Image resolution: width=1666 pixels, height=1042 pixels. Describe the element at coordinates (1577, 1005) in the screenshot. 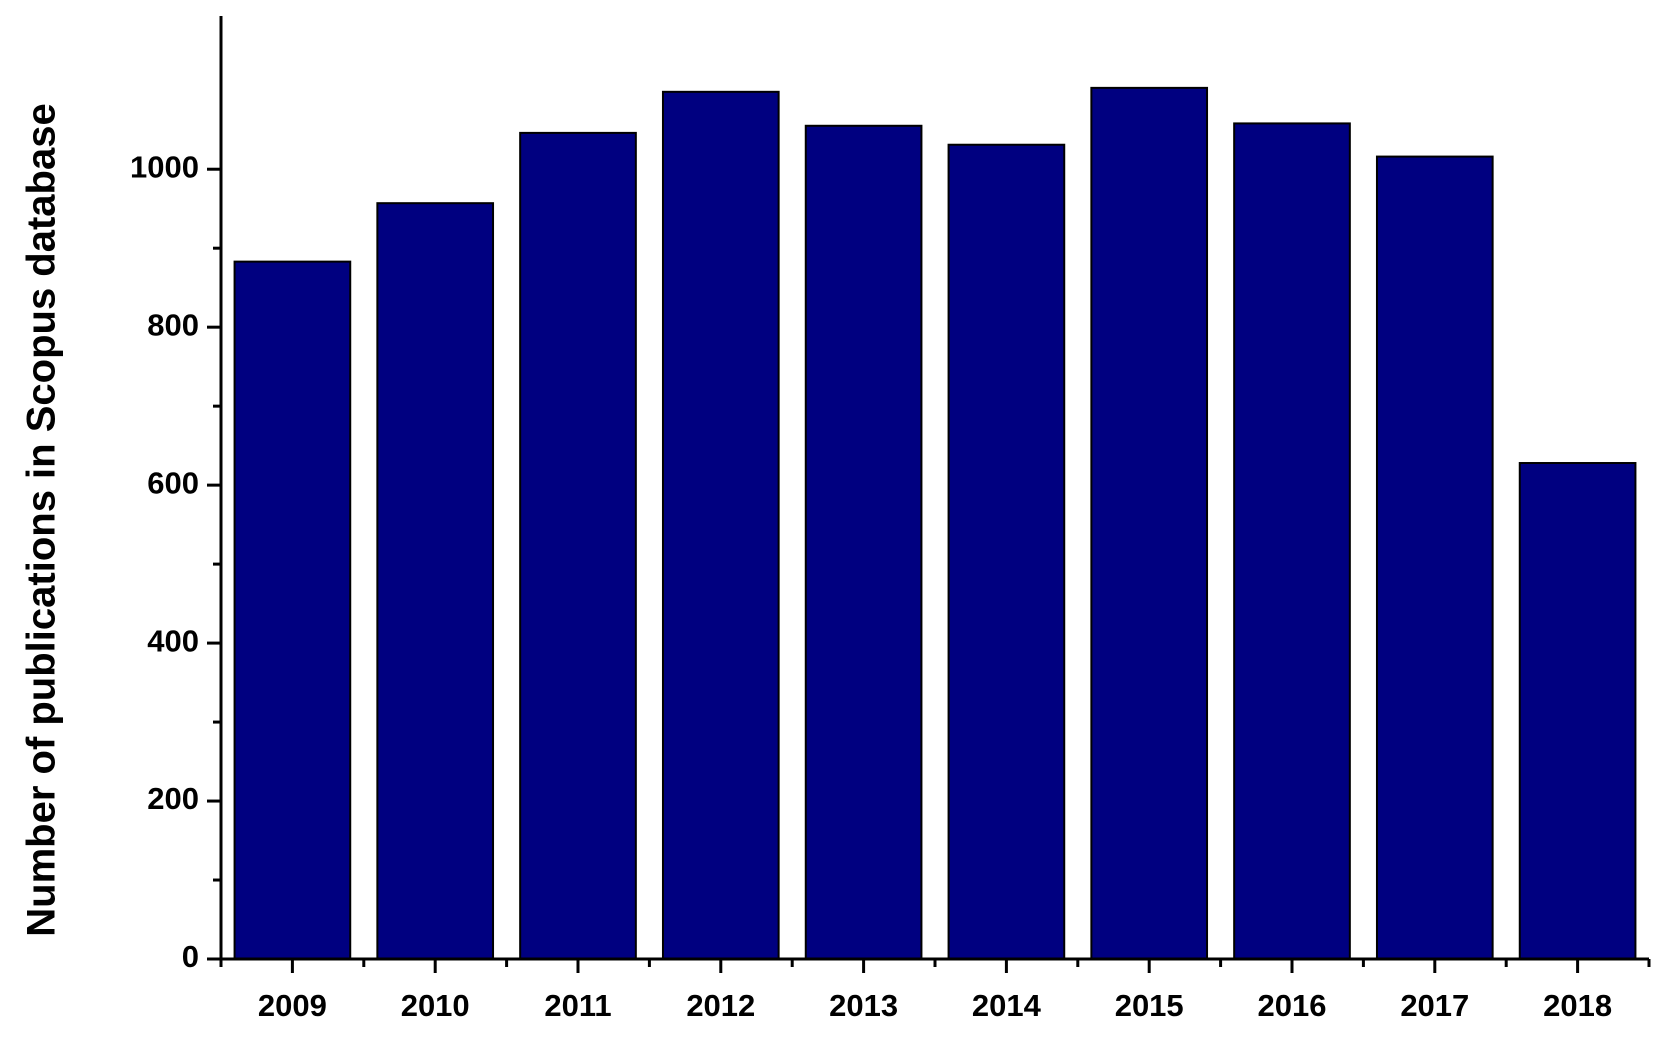

I see `x-tick-label: 2018` at that location.